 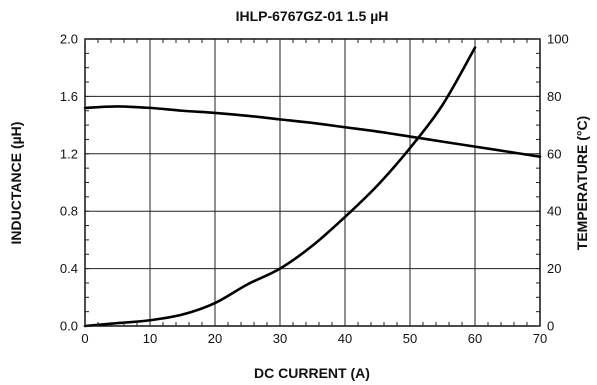 What do you see at coordinates (69, 268) in the screenshot?
I see `y-left-tick-label: 0.4` at bounding box center [69, 268].